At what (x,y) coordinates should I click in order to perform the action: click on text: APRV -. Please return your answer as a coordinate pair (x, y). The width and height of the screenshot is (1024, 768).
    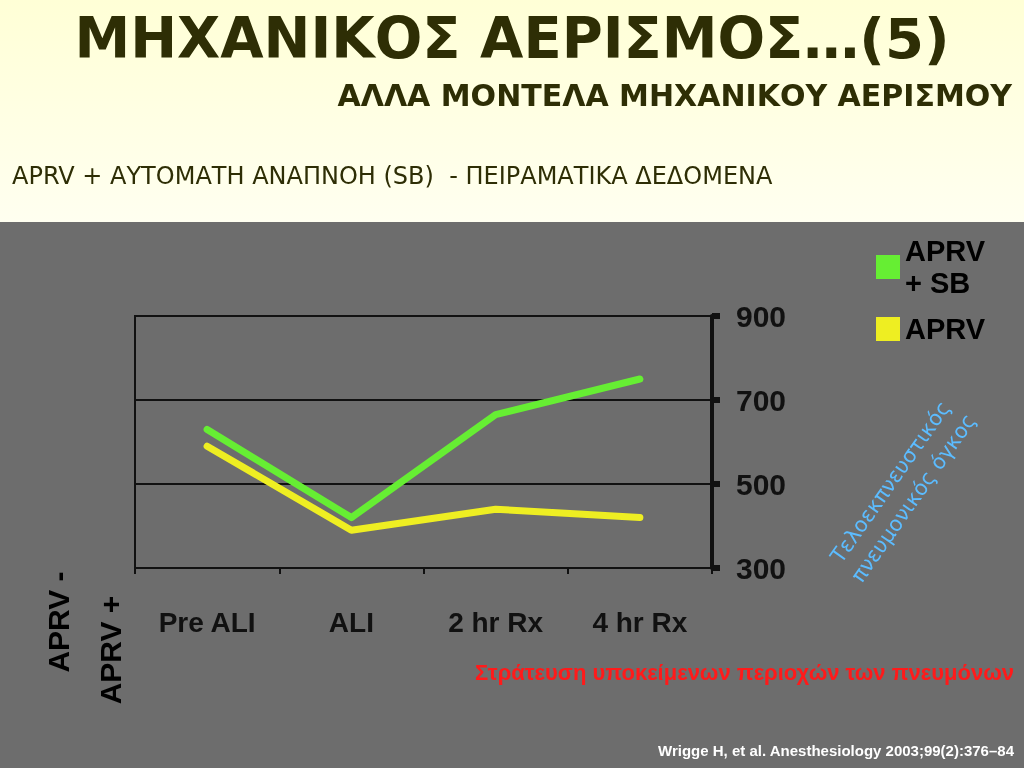
    Looking at the image, I should click on (58, 622).